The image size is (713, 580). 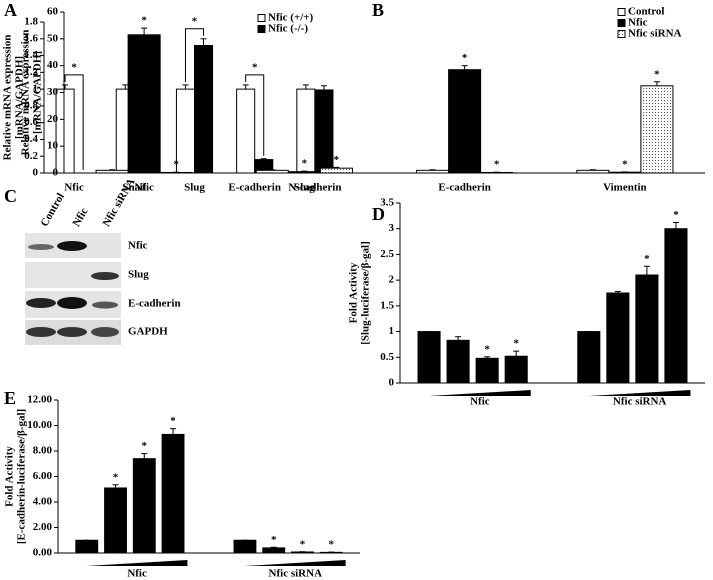 What do you see at coordinates (31, 38) in the screenshot?
I see `y-tick-label: 1.6` at bounding box center [31, 38].